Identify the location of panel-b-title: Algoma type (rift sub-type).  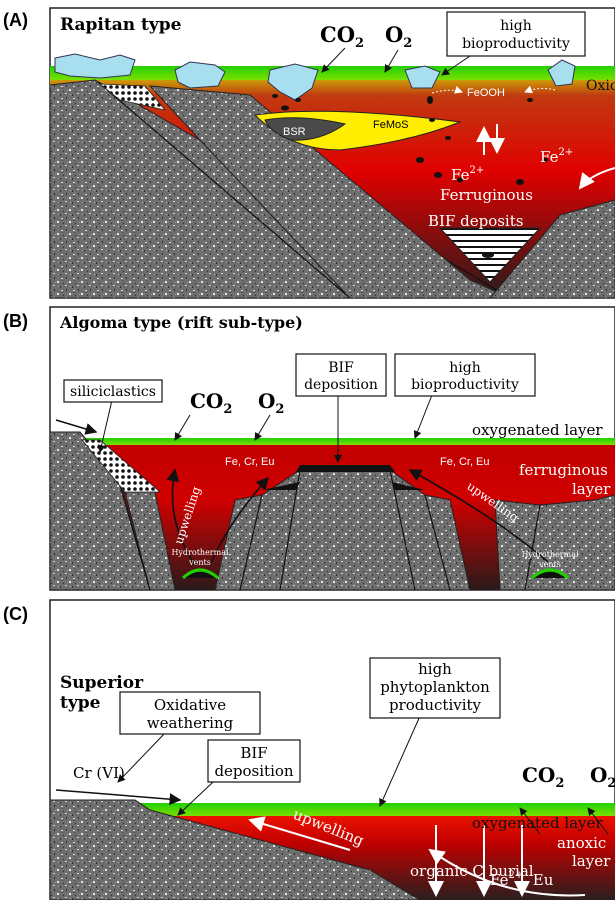
(181, 322).